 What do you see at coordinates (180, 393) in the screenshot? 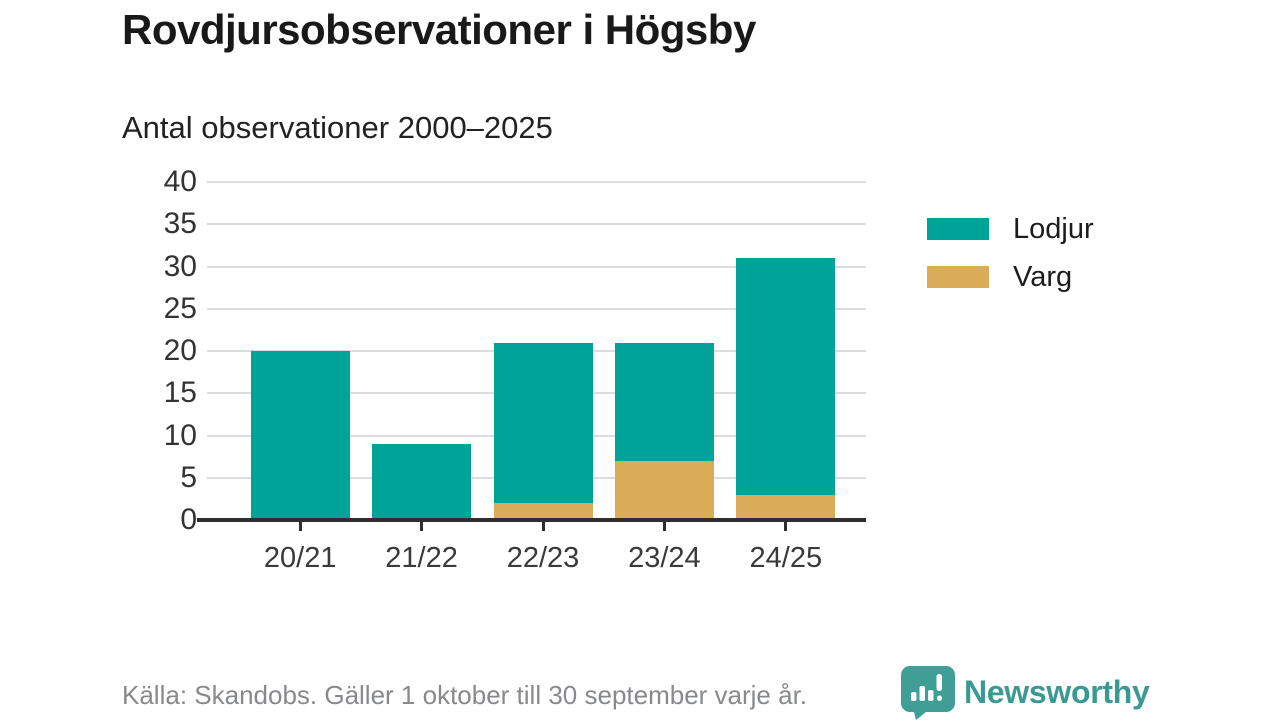
I see `y-tick-label-15: 15` at bounding box center [180, 393].